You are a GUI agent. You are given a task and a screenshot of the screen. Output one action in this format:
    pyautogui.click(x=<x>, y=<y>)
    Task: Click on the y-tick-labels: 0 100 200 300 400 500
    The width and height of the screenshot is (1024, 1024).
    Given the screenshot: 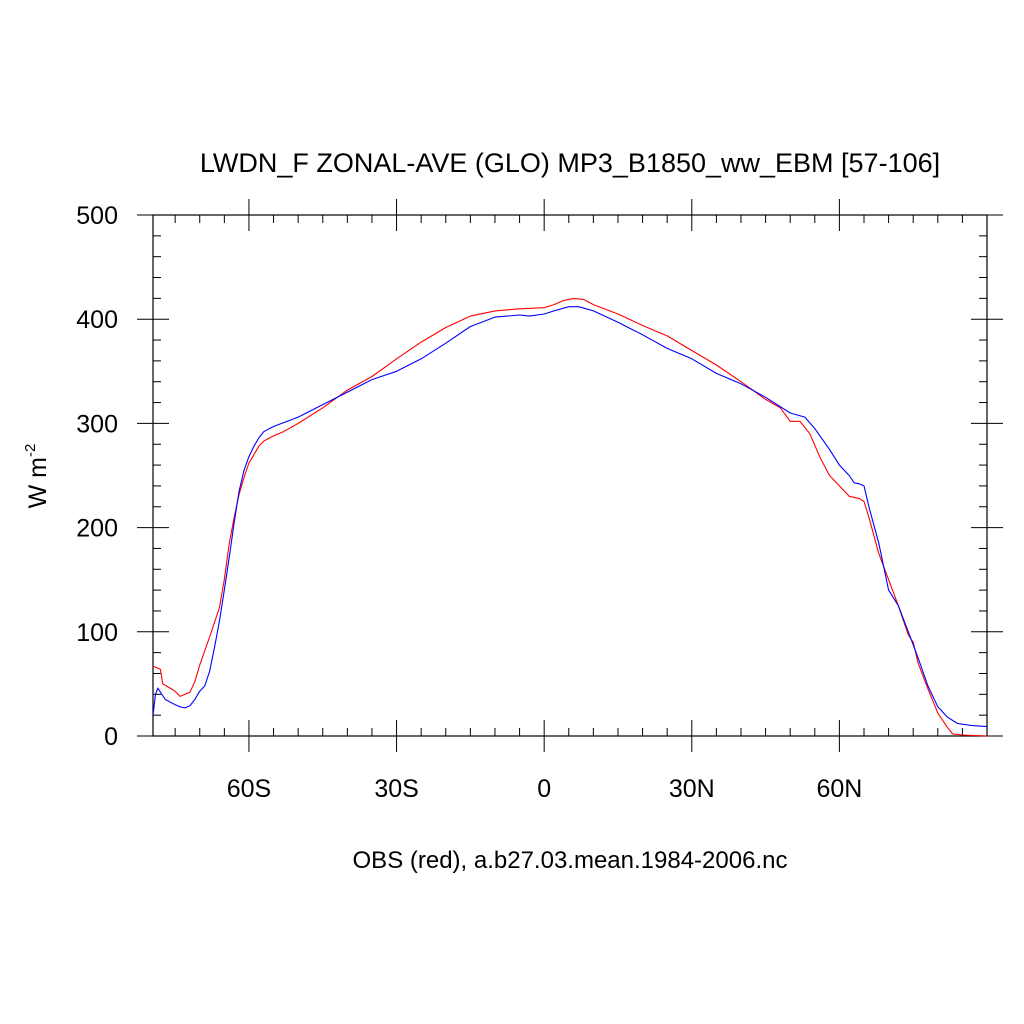 What is the action you would take?
    pyautogui.click(x=97, y=476)
    